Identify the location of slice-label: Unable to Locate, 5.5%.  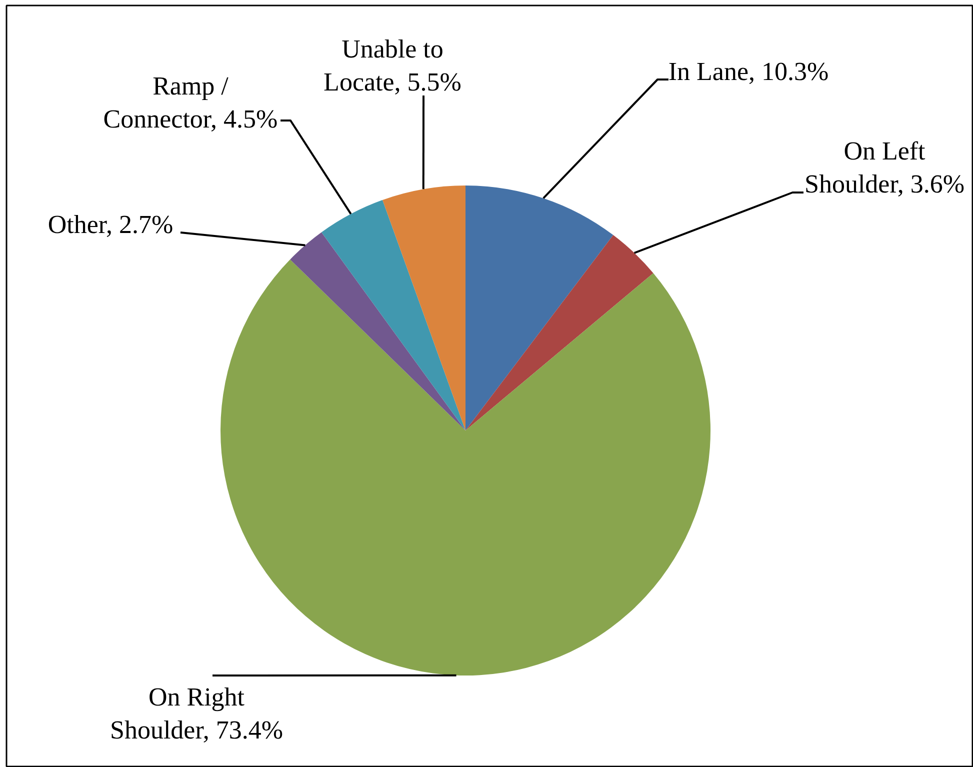
(393, 65).